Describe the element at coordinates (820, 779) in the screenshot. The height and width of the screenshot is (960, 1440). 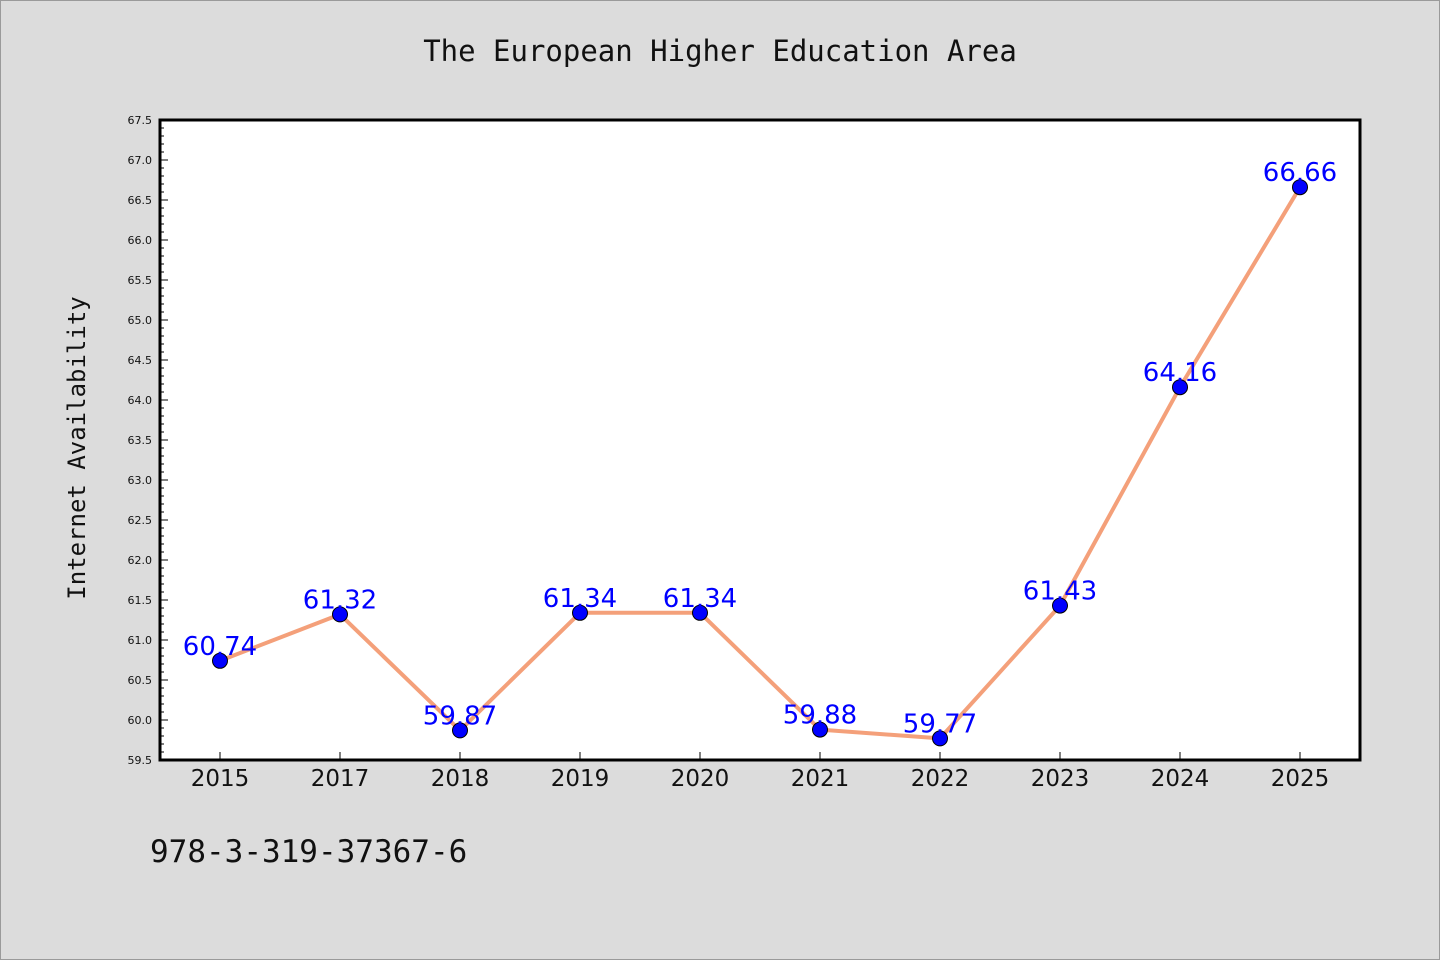
I see `x-tick-label: 2021` at that location.